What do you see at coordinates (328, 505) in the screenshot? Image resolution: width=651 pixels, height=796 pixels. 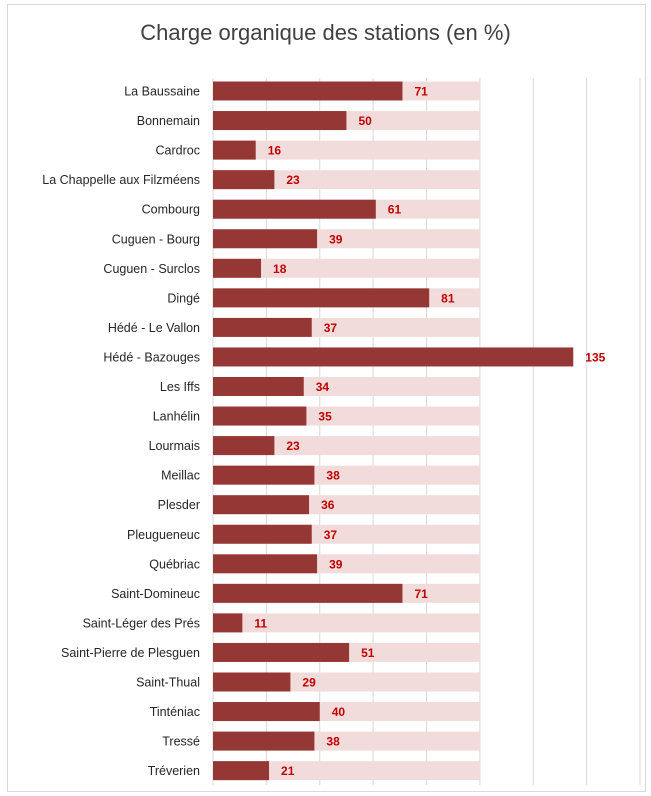 I see `value-label: 36` at bounding box center [328, 505].